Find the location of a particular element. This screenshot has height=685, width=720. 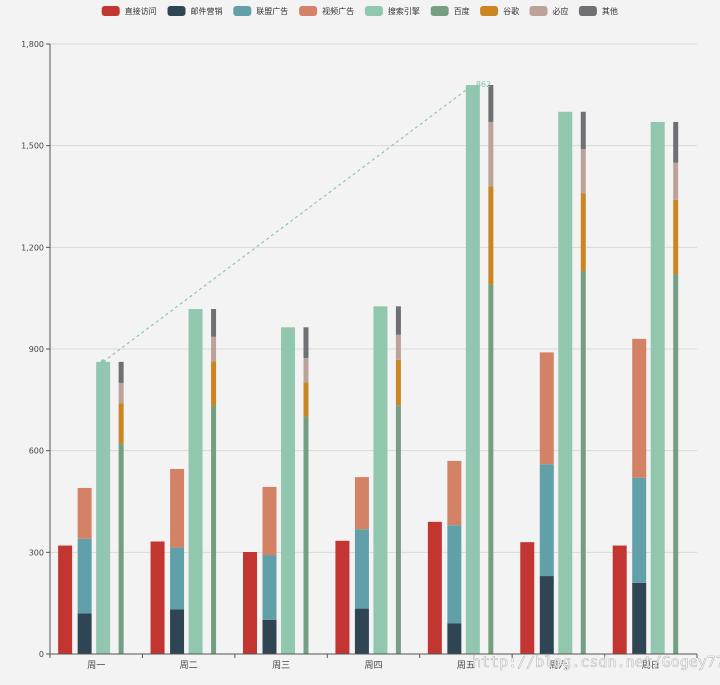

bar-视频广告-周二 is located at coordinates (177, 508).